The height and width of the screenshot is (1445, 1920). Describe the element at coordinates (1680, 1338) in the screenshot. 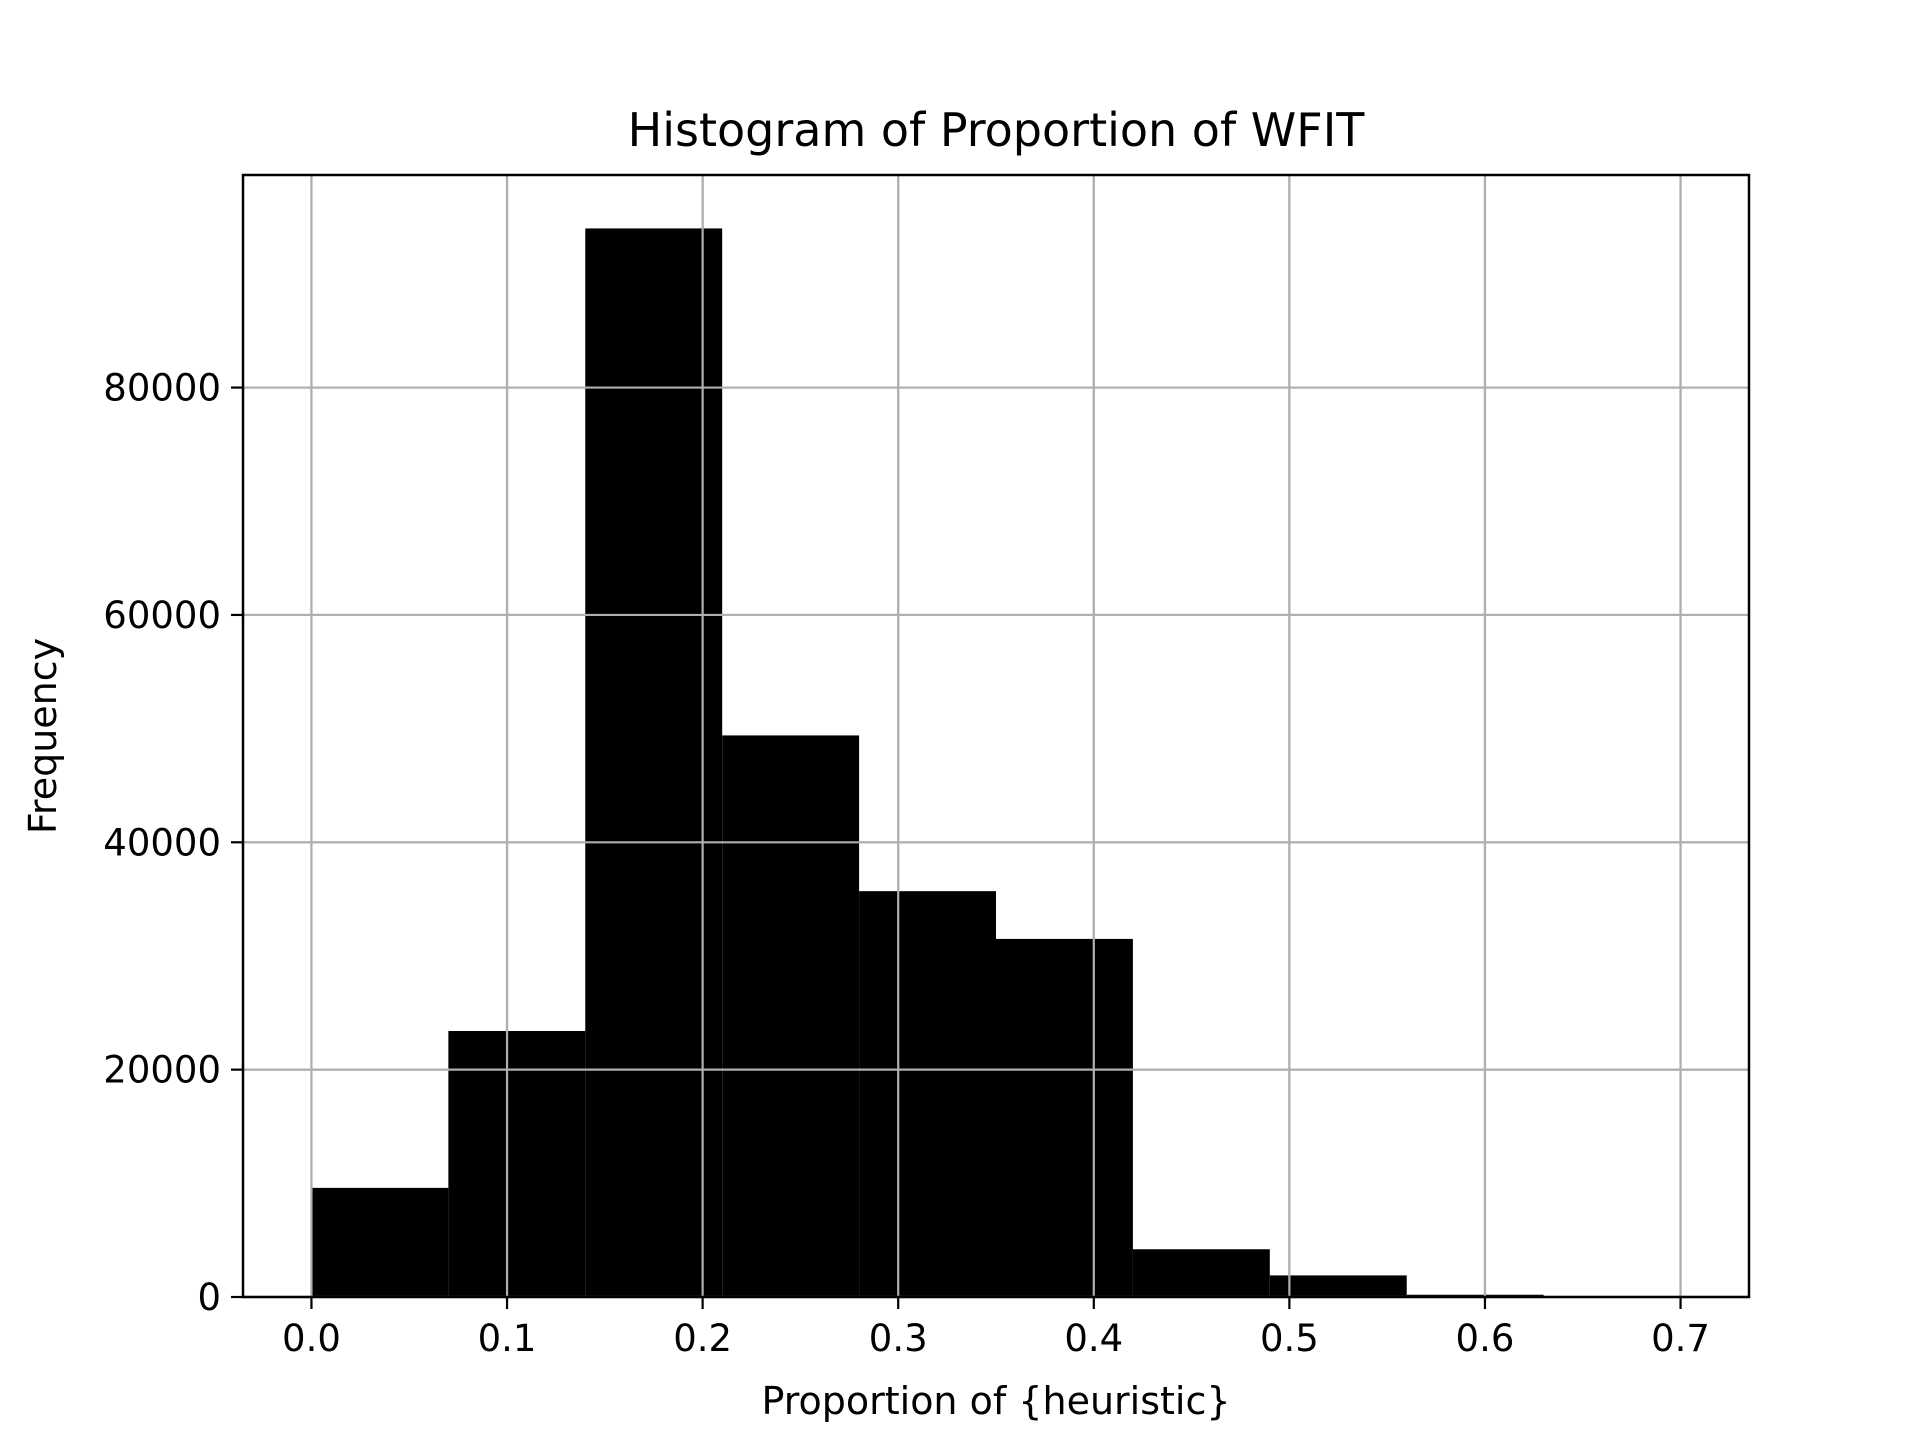

I see `x-tick-label-7: 0.7` at that location.